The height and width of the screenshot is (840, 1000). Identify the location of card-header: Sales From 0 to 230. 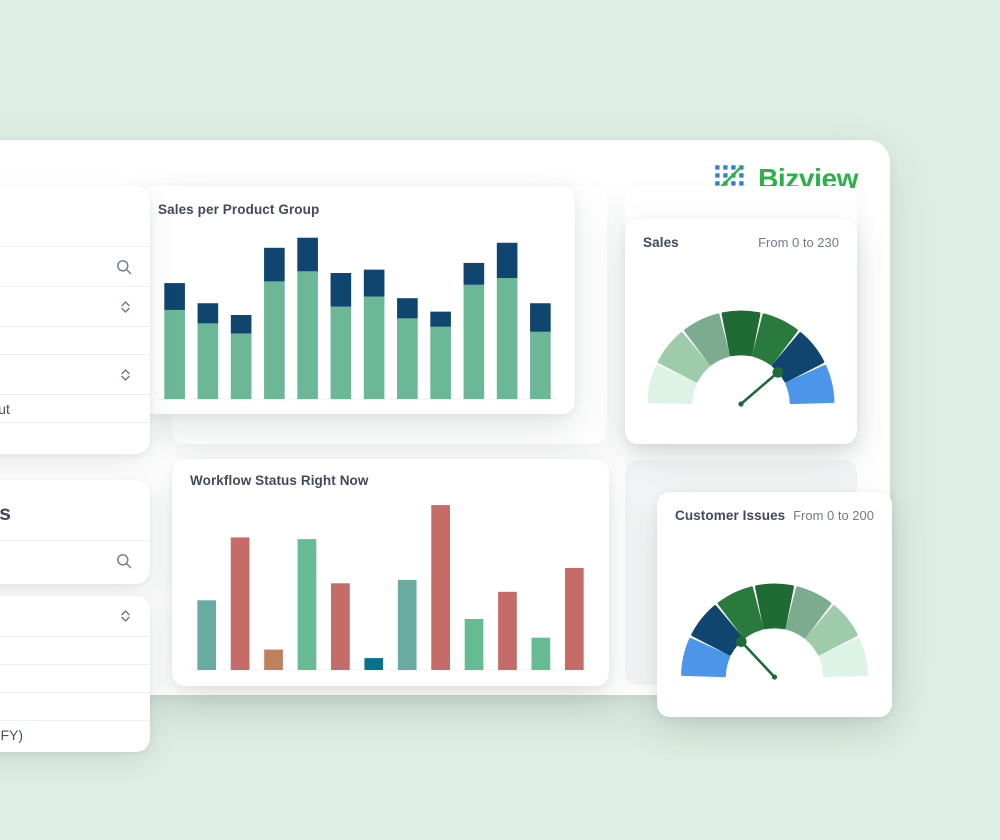
(741, 242).